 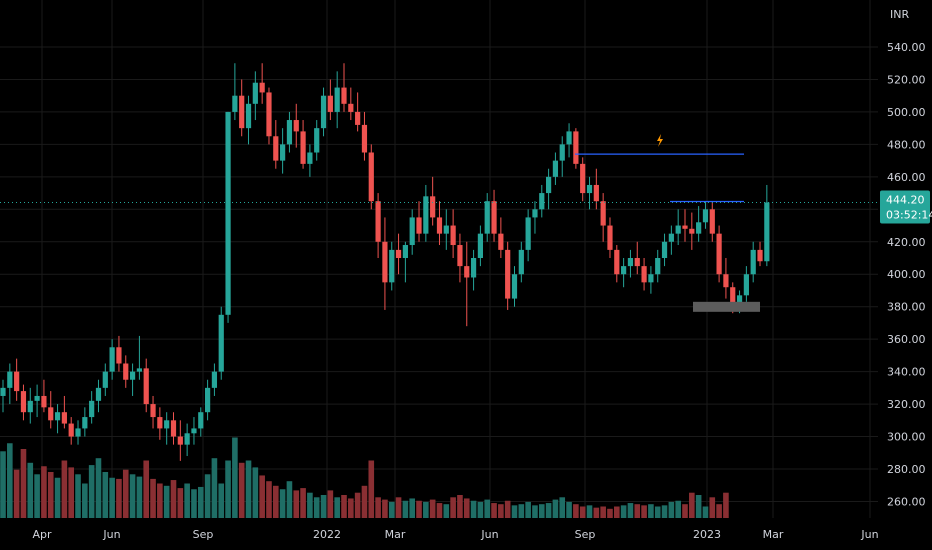 I want to click on volume-bars, so click(x=364, y=477).